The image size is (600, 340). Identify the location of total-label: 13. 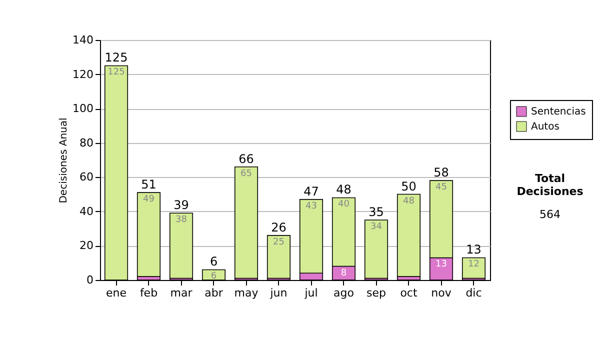
(474, 249).